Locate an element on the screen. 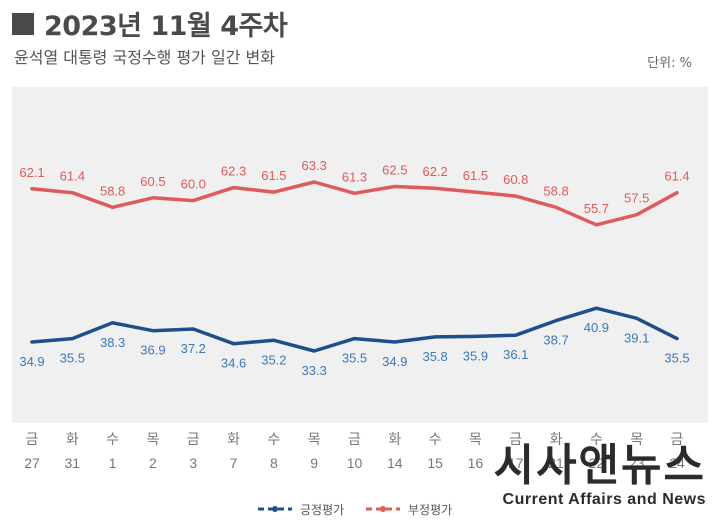  positive-data-label: 38.3 is located at coordinates (112, 342).